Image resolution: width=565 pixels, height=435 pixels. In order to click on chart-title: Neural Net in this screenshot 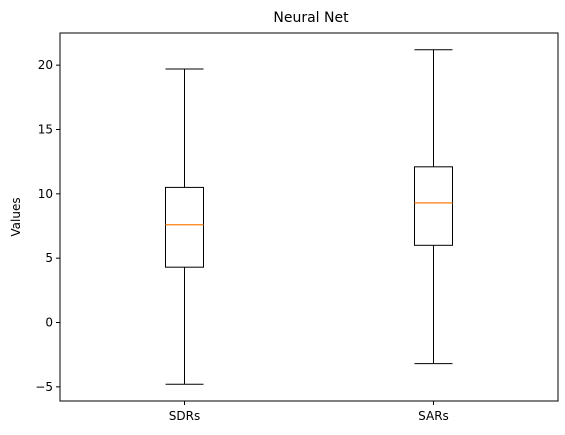, I will do `click(311, 18)`.